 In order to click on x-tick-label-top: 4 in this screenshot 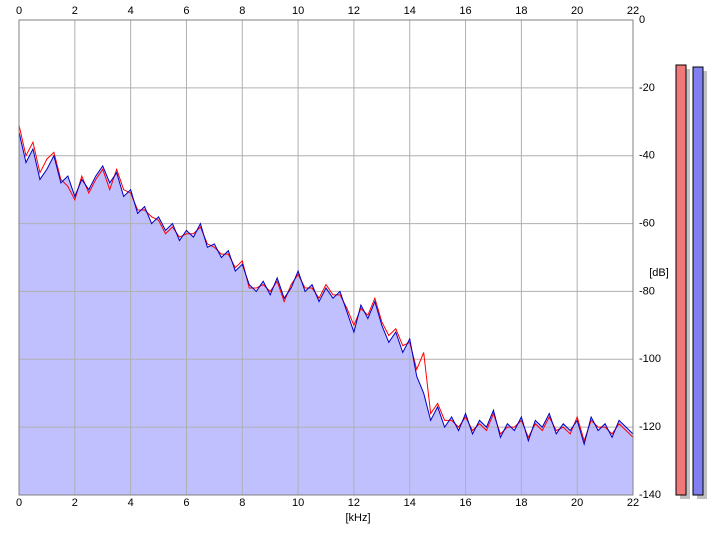, I will do `click(131, 11)`.